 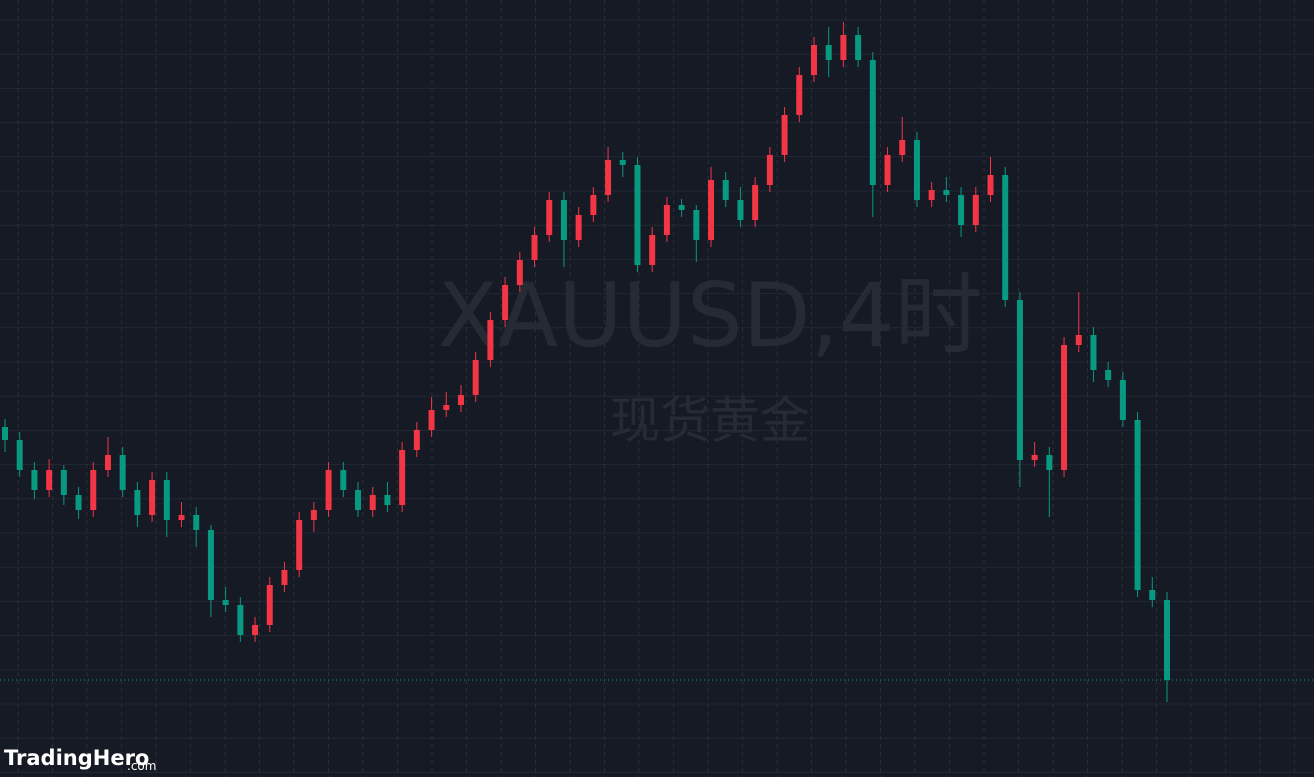 I want to click on watermark-subtitle: 现货黄金, so click(x=710, y=421).